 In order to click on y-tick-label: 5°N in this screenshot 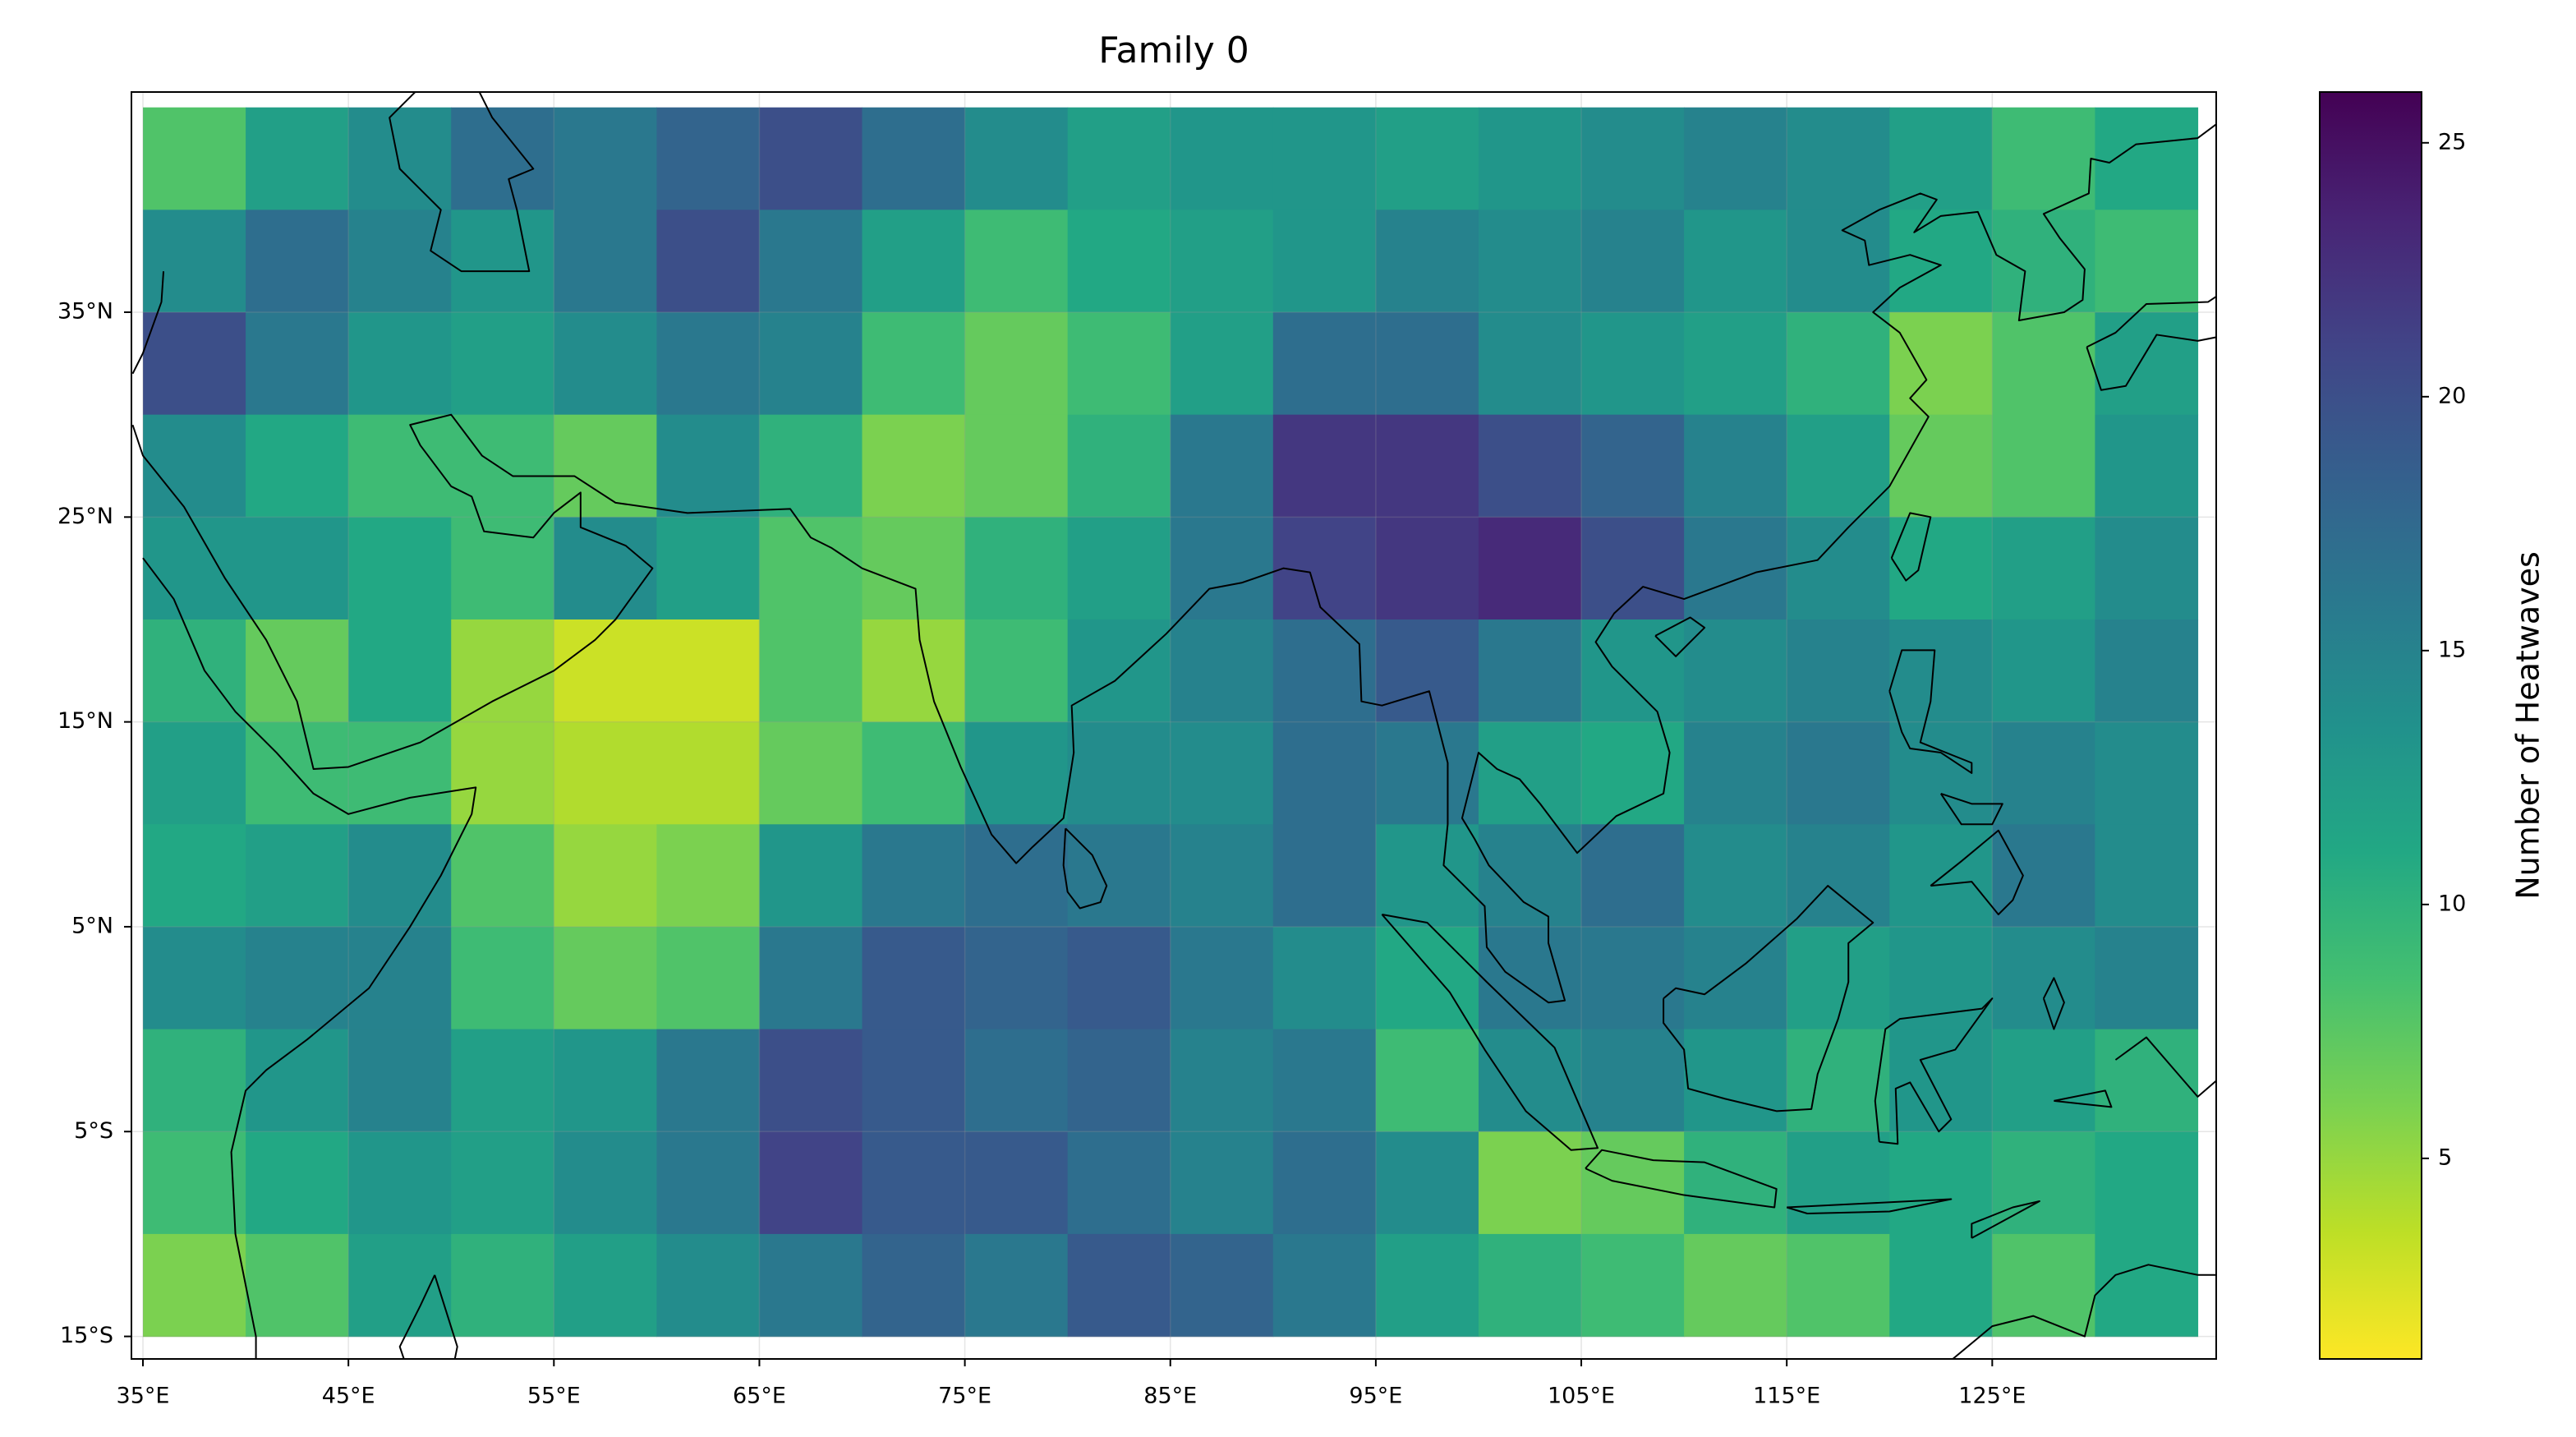, I will do `click(92, 926)`.